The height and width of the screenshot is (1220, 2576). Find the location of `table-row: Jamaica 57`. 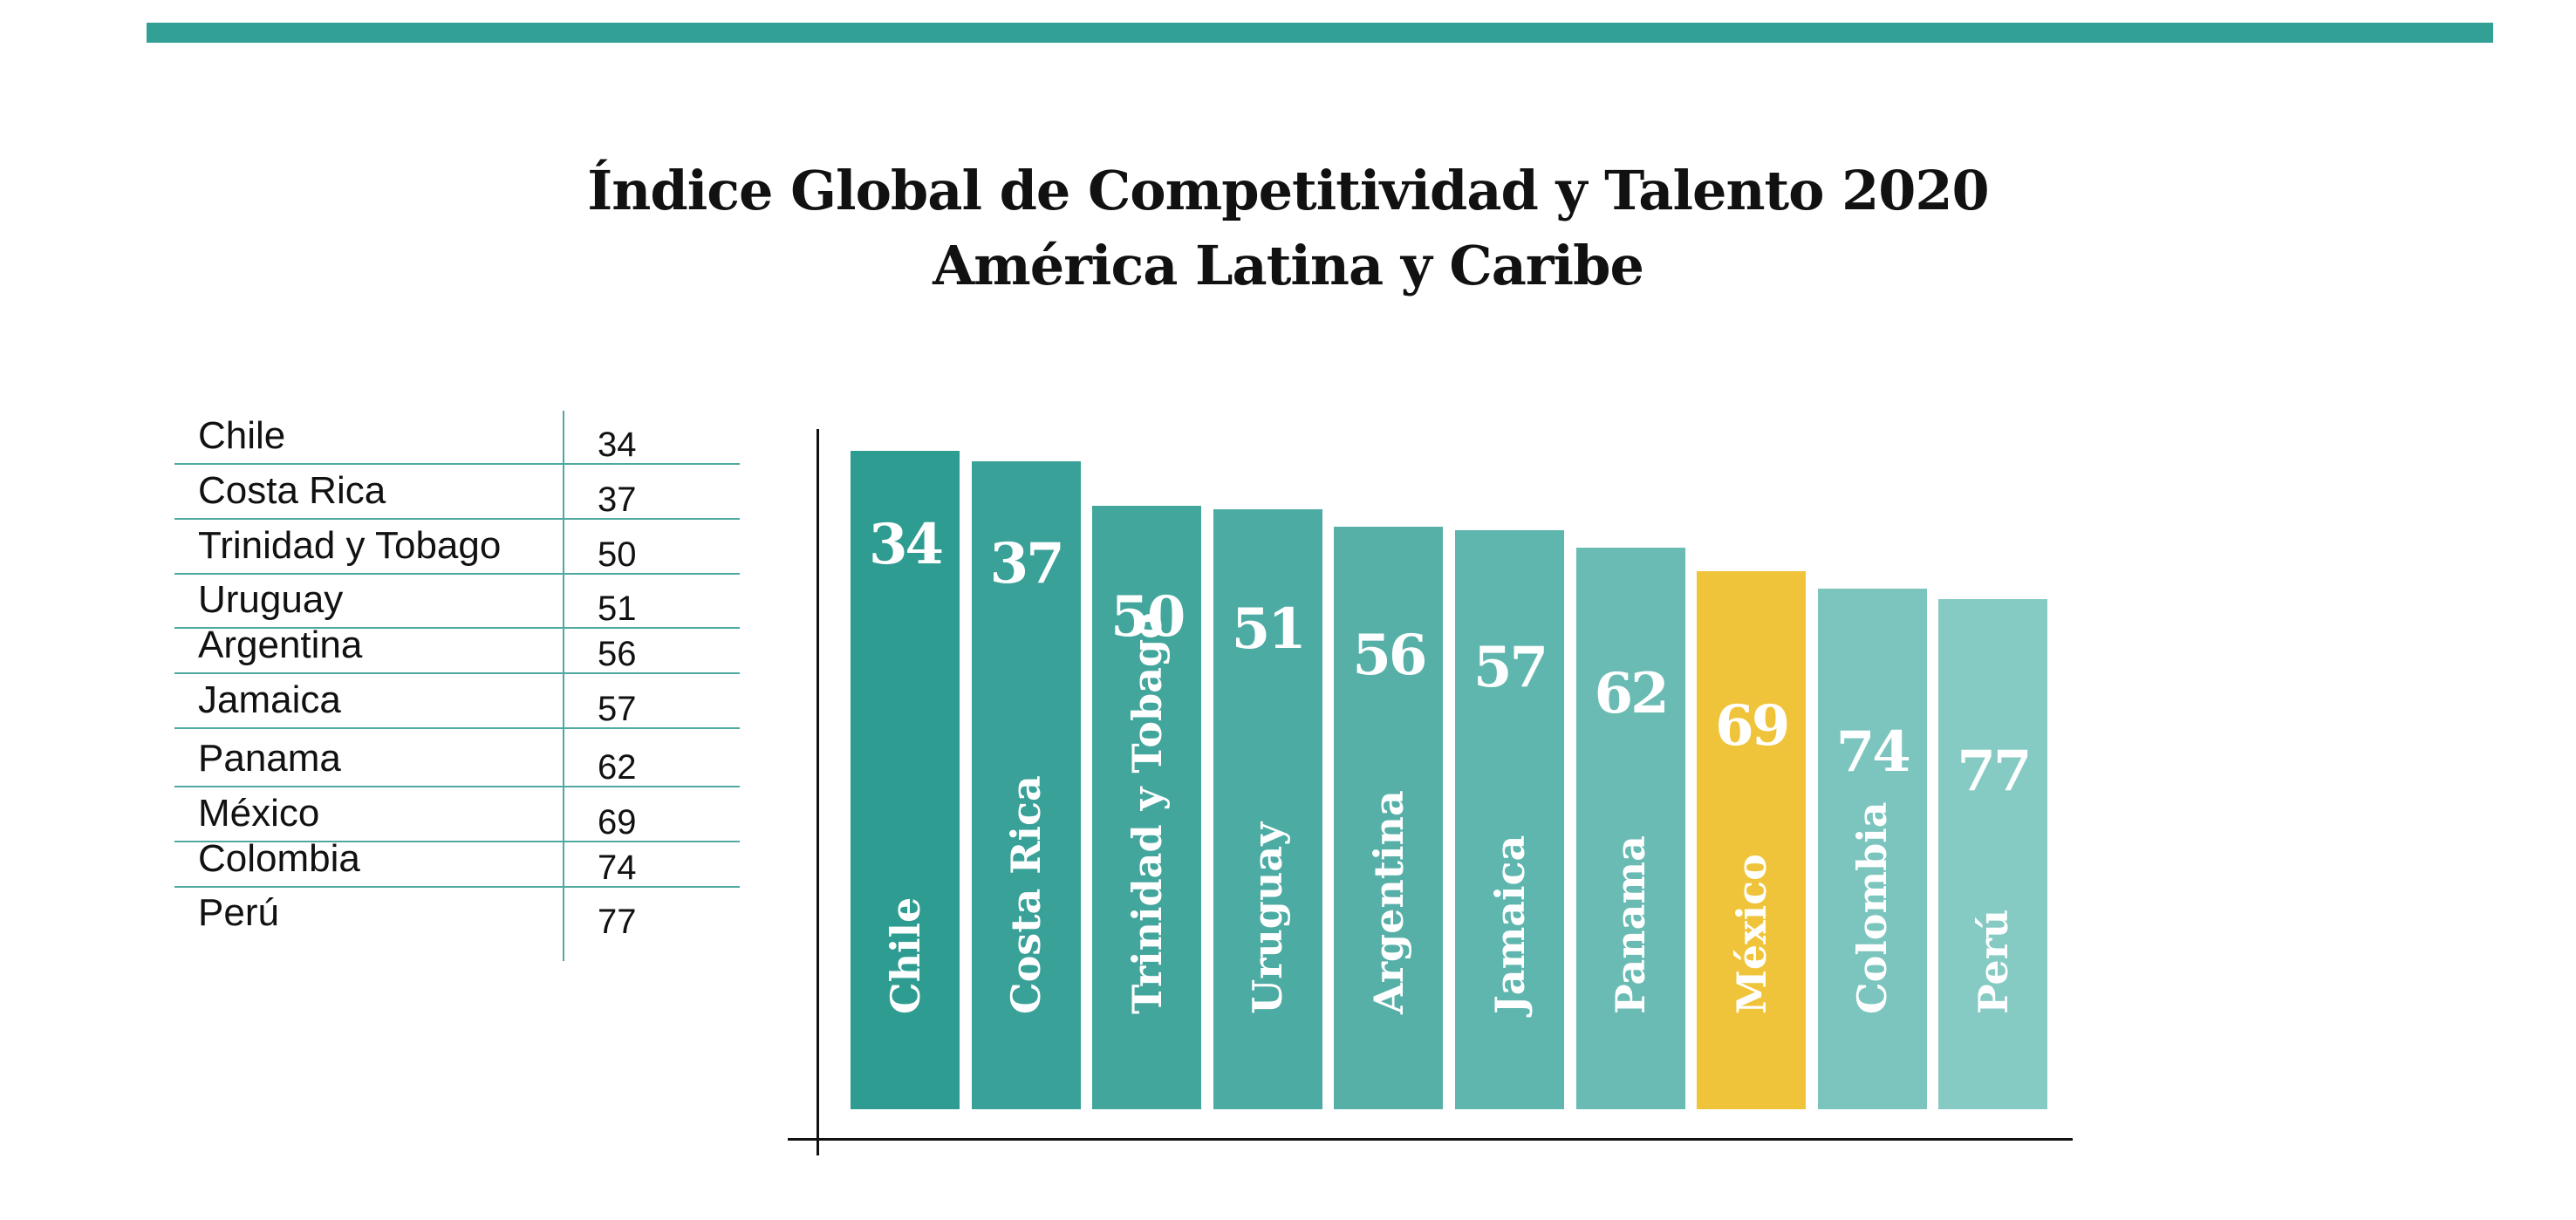

table-row: Jamaica 57 is located at coordinates (457, 701).